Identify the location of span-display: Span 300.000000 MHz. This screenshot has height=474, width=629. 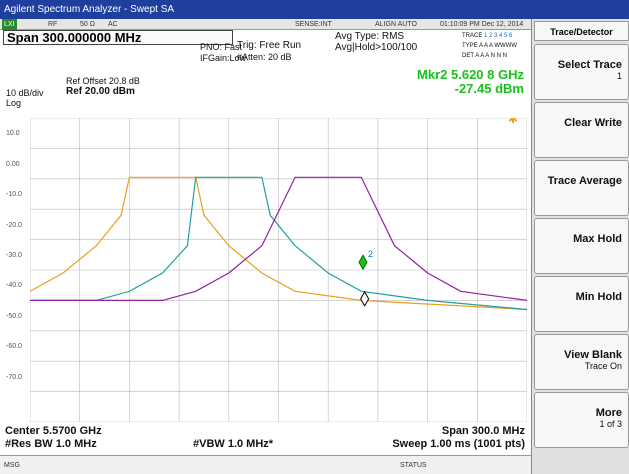
(118, 37).